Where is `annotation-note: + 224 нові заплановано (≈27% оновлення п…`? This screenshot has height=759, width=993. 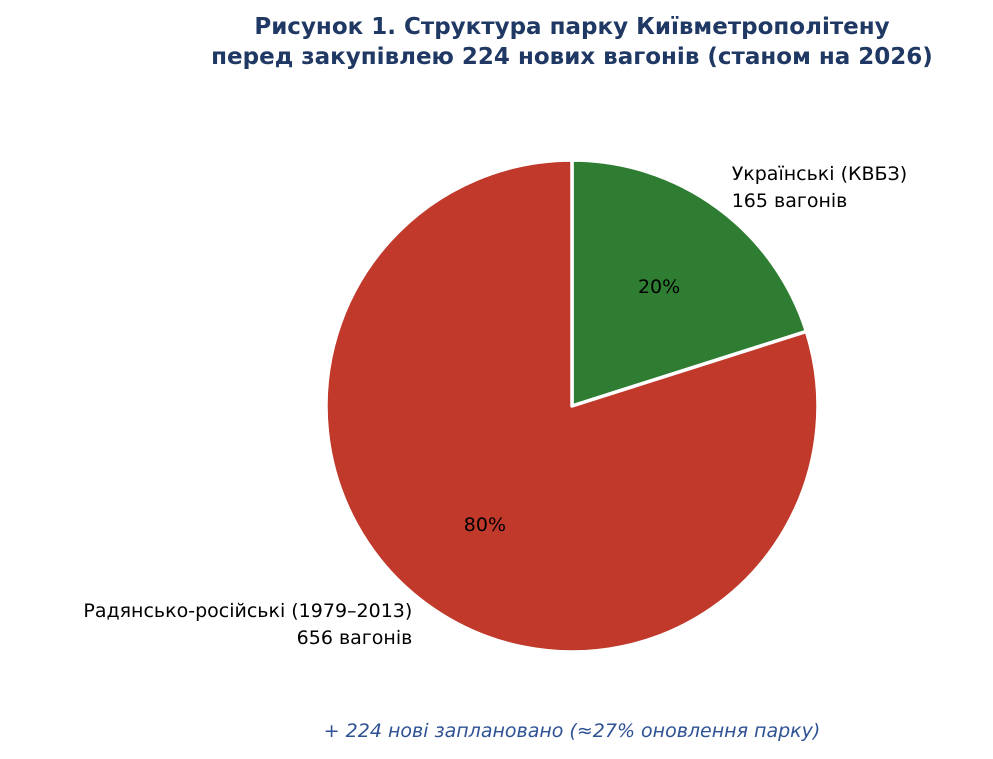 annotation-note: + 224 нові заплановано (≈27% оновлення п… is located at coordinates (572, 731).